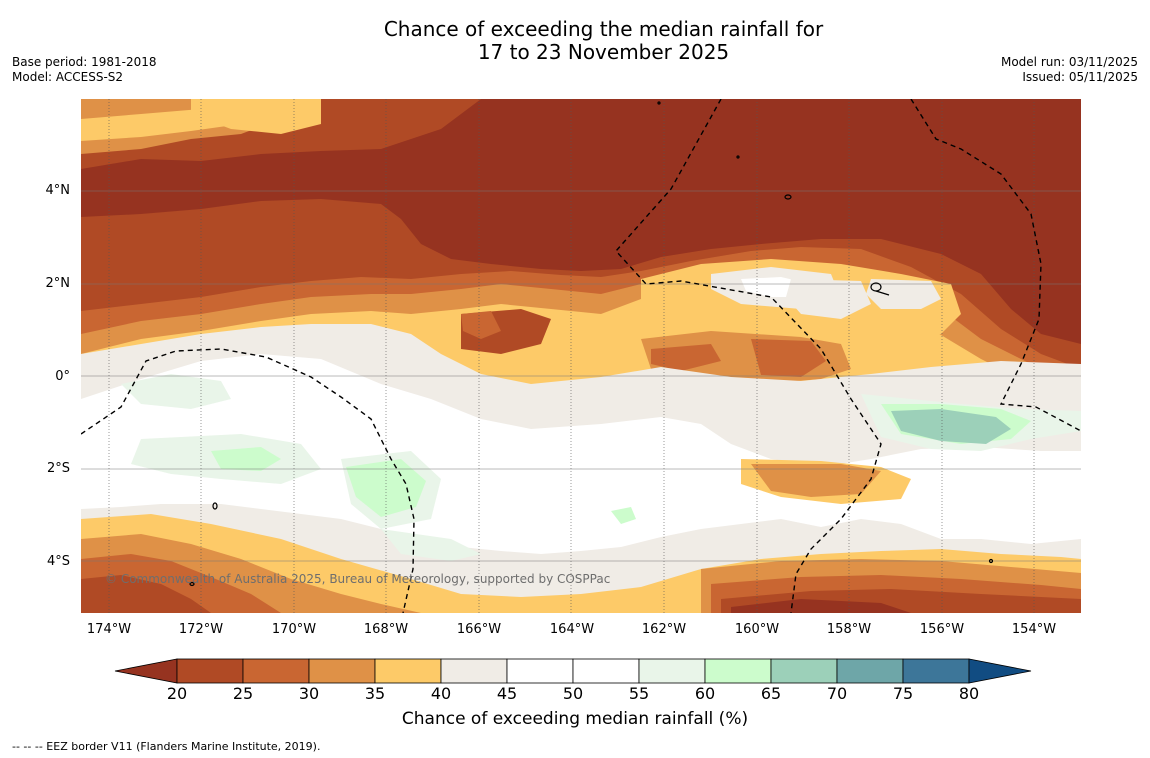 This screenshot has width=1150, height=758. Describe the element at coordinates (84, 62) in the screenshot. I see `base-period: Base period: 1981-2018` at that location.